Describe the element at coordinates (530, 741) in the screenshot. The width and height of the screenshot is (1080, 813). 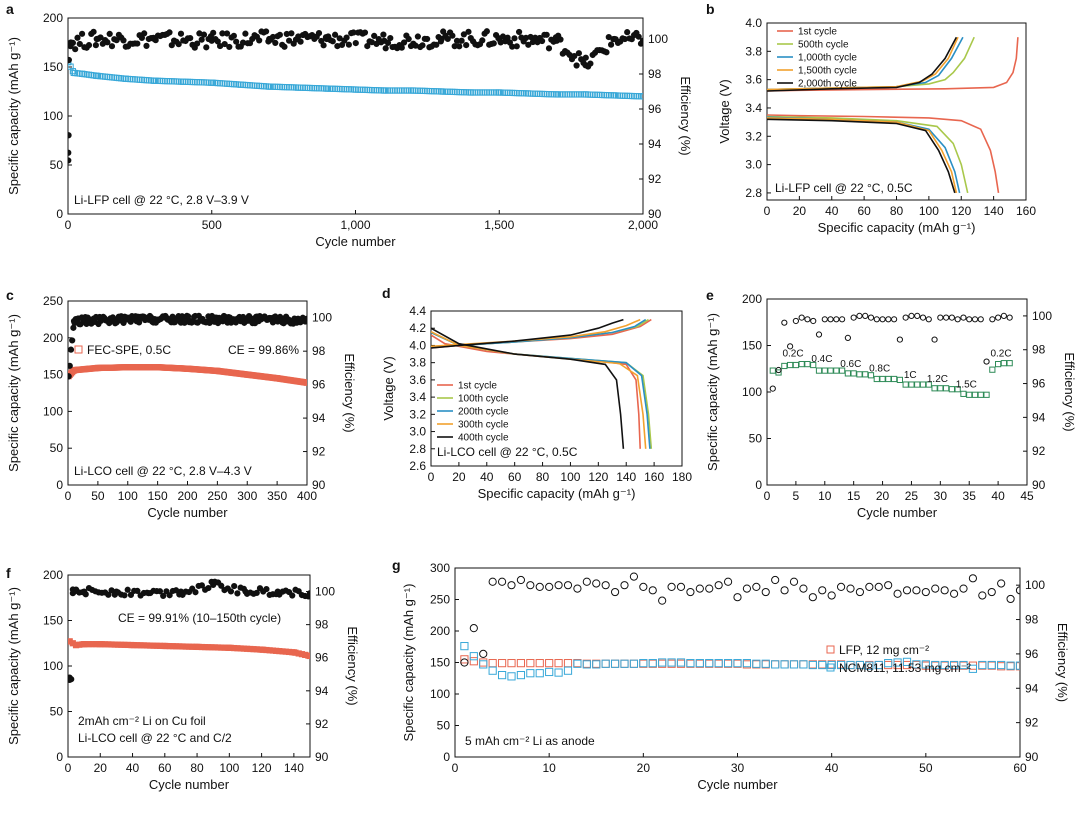
I see `condition-annotation: 5 mAh cm⁻² Li as anode` at that location.